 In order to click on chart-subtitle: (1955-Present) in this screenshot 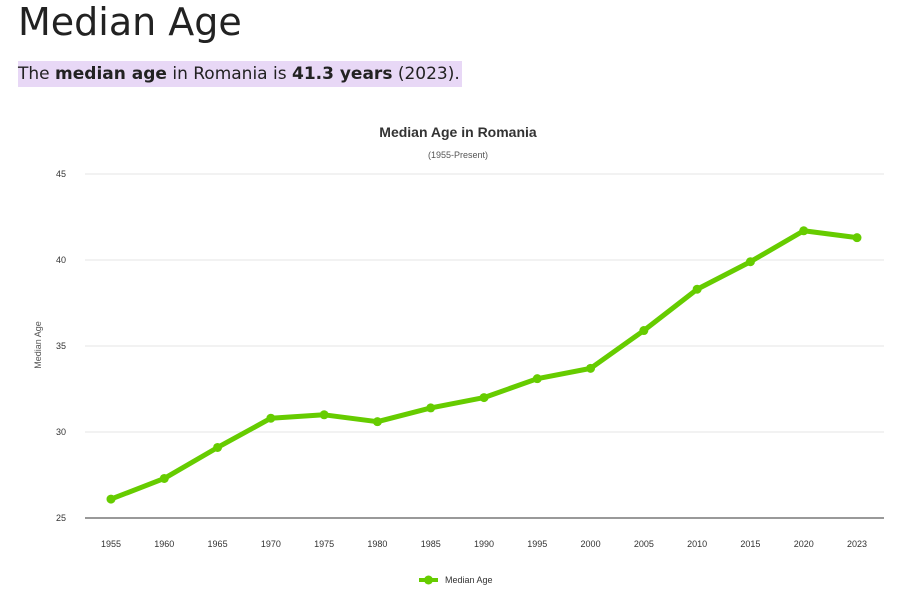, I will do `click(458, 155)`.